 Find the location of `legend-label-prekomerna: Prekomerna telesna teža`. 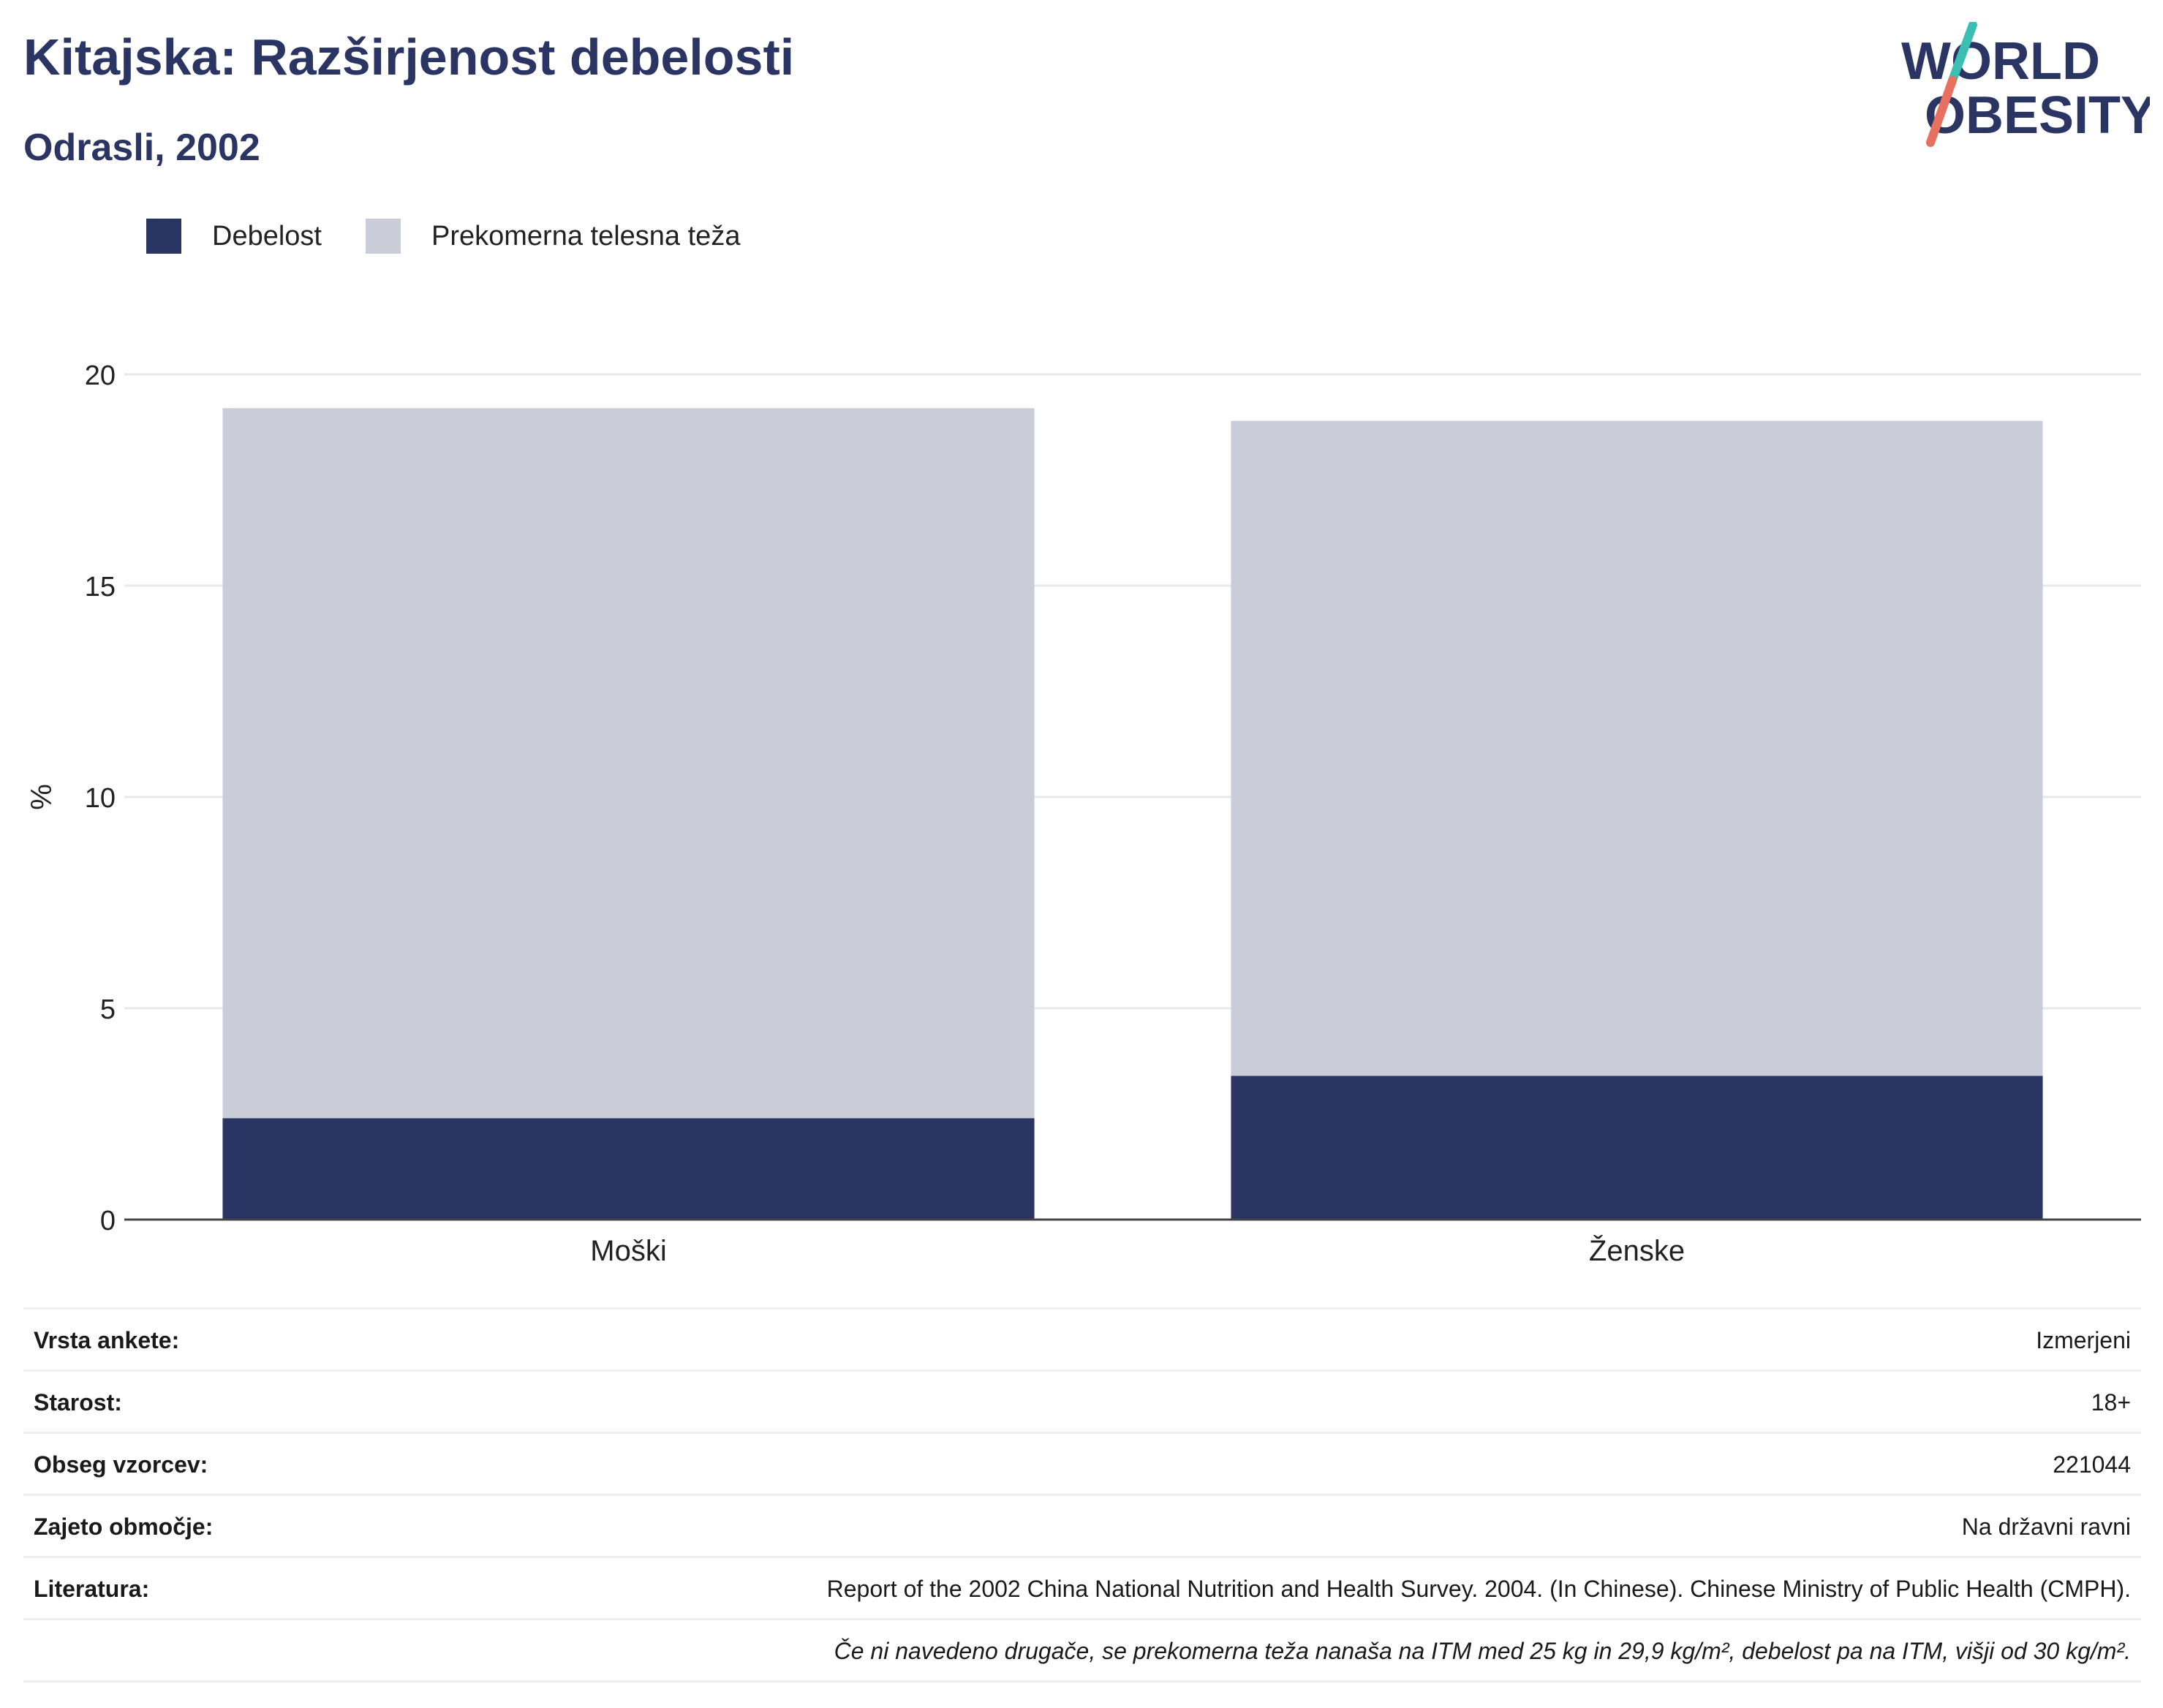

legend-label-prekomerna: Prekomerna telesna teža is located at coordinates (586, 236).